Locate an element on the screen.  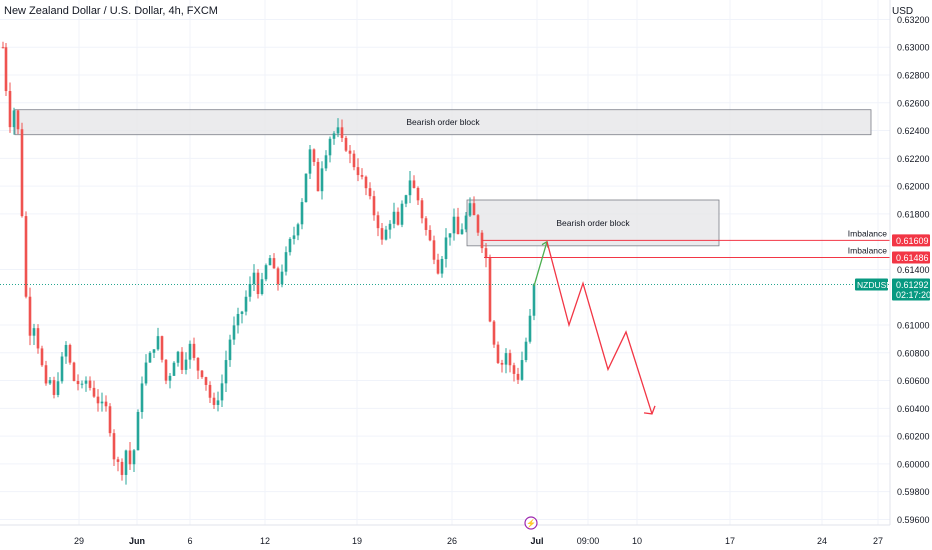
symbol-label: NZDUSD is located at coordinates (874, 285).